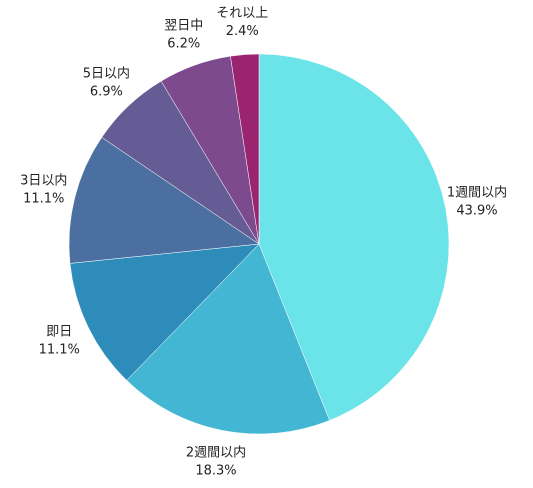 The width and height of the screenshot is (533, 488). Describe the element at coordinates (43, 180) in the screenshot. I see `slice-label: 3日以内` at that location.